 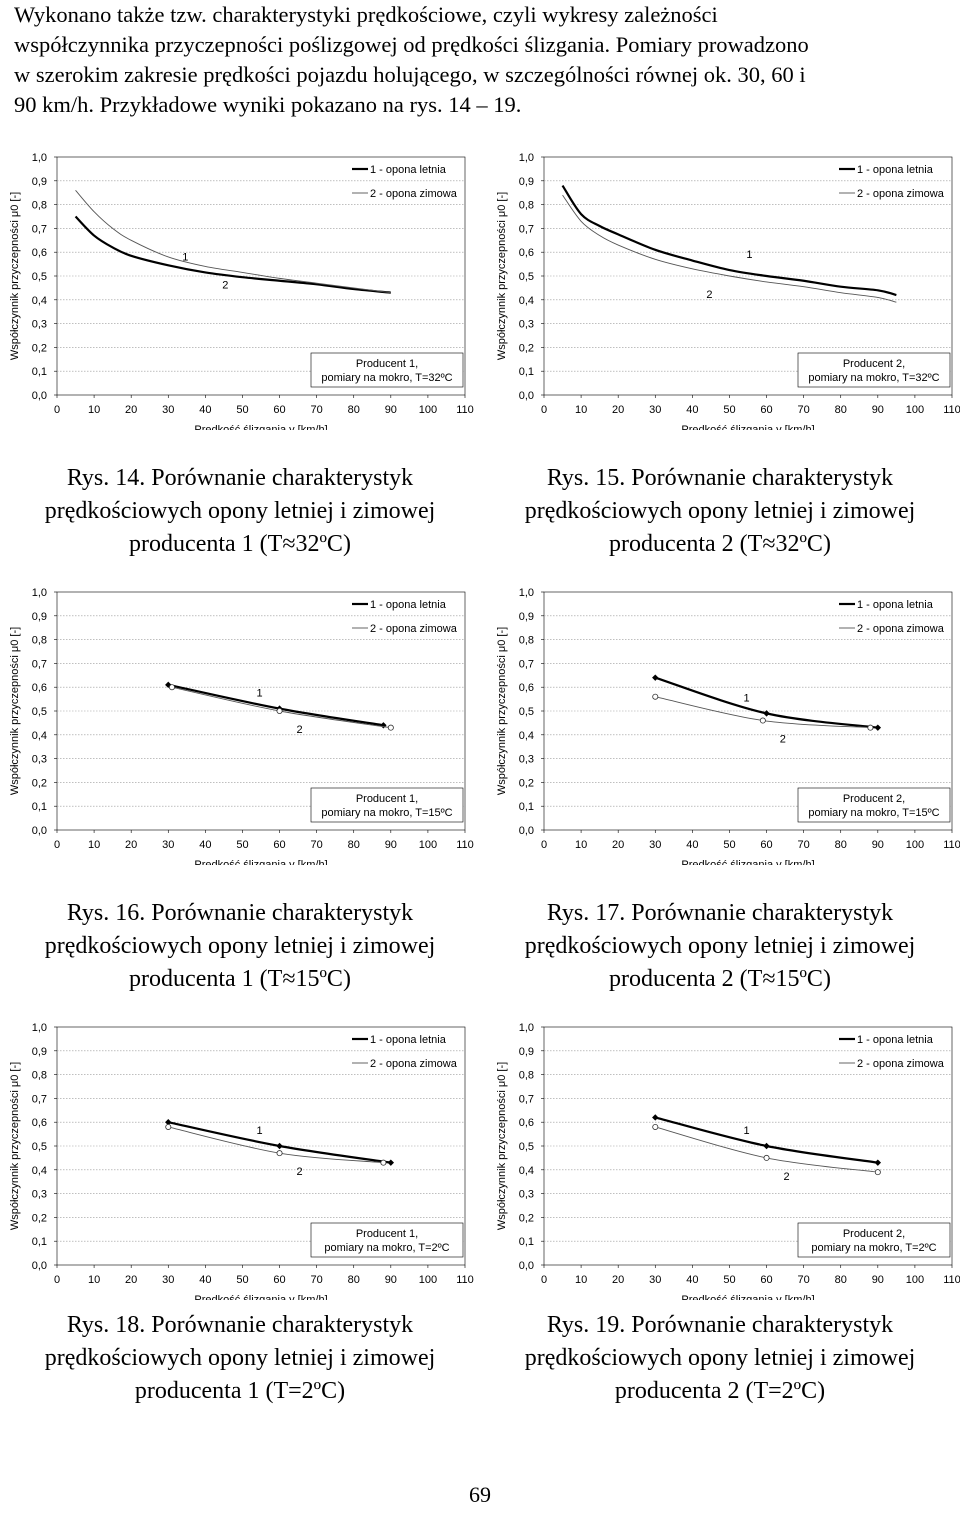 I want to click on caption-line: Rys. 16. Porównanie charakterystyk, so click(x=240, y=913).